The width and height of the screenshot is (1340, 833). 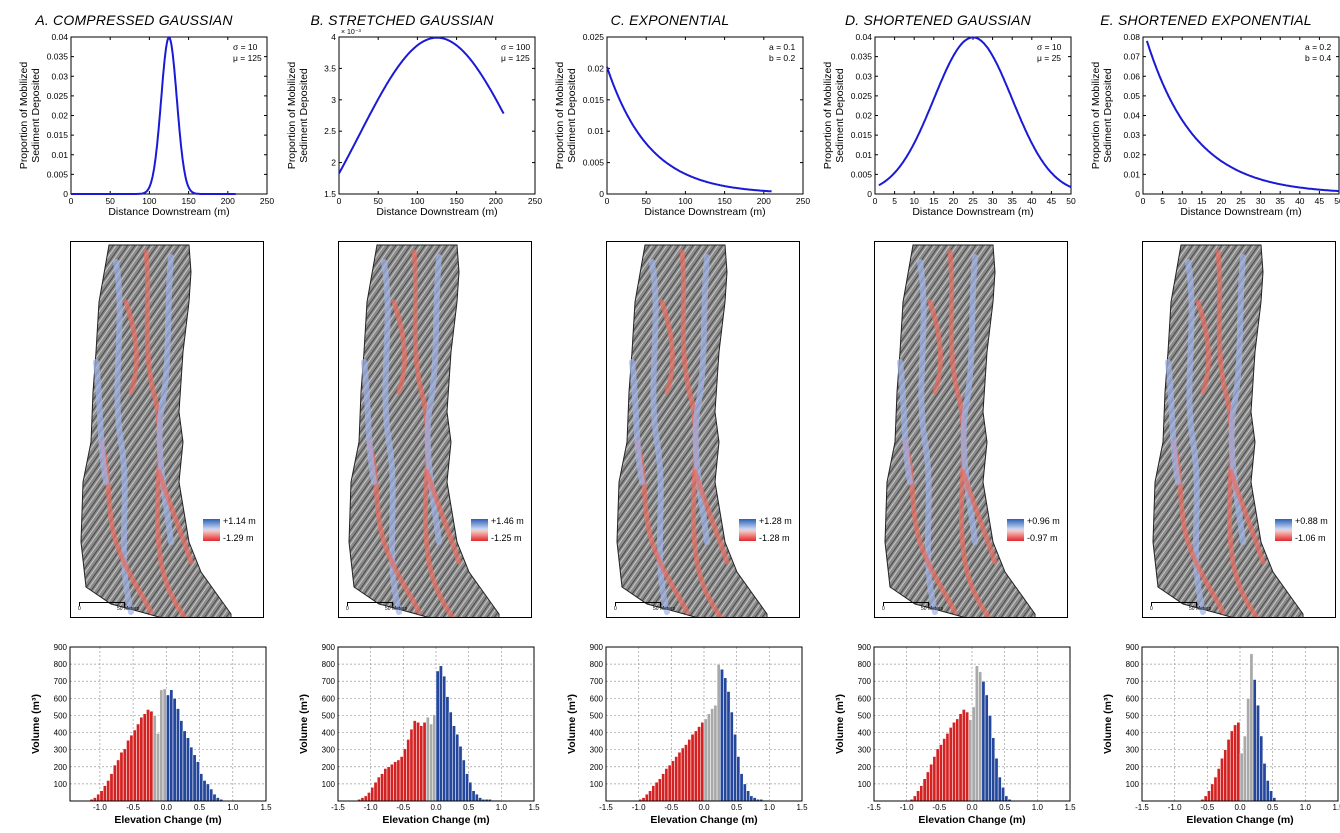 What do you see at coordinates (1131, 37) in the screenshot?
I see `y-tick-label: 0.08` at bounding box center [1131, 37].